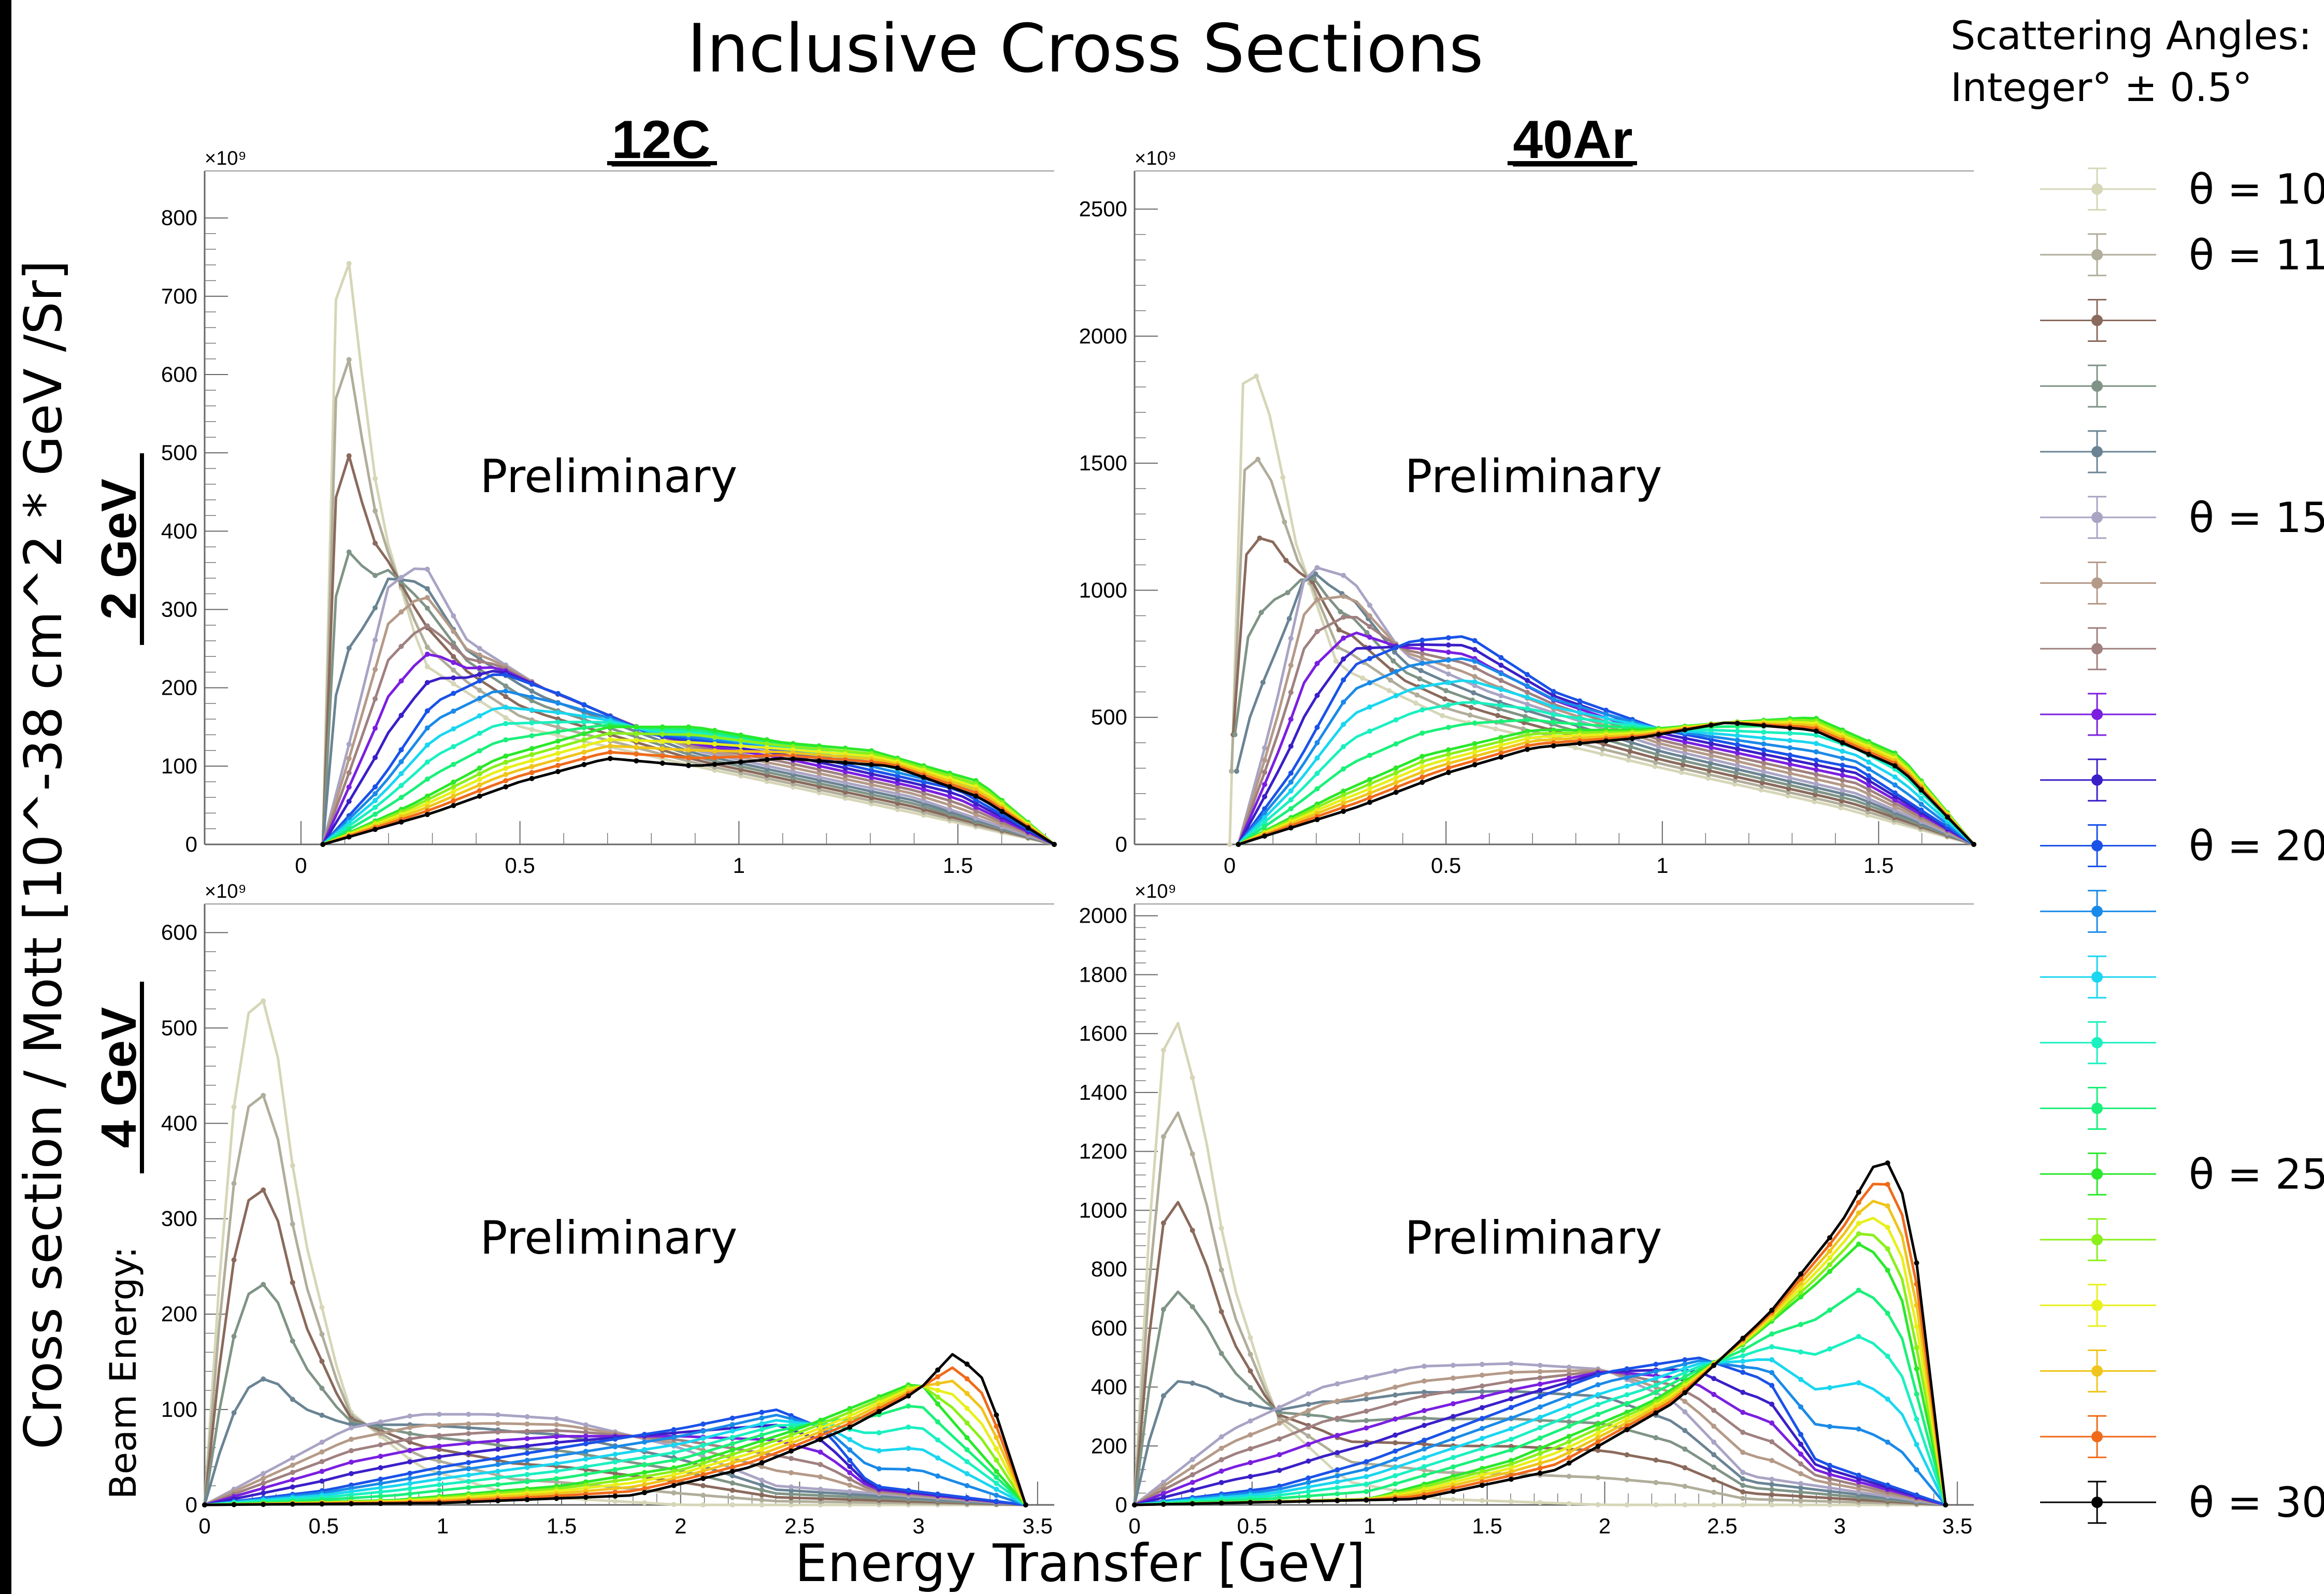 Image resolution: width=2324 pixels, height=1594 pixels. I want to click on legend-entry-theta-10: θ = 10°, so click(2182, 189).